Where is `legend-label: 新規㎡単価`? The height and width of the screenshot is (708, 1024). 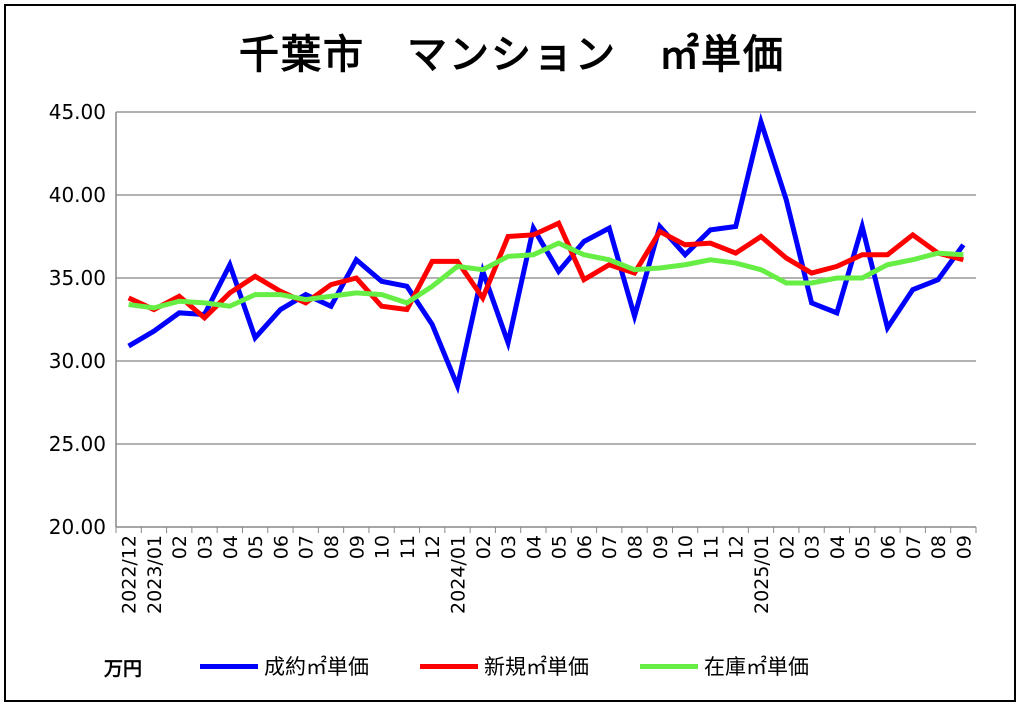
legend-label: 新規㎡単価 is located at coordinates (536, 667).